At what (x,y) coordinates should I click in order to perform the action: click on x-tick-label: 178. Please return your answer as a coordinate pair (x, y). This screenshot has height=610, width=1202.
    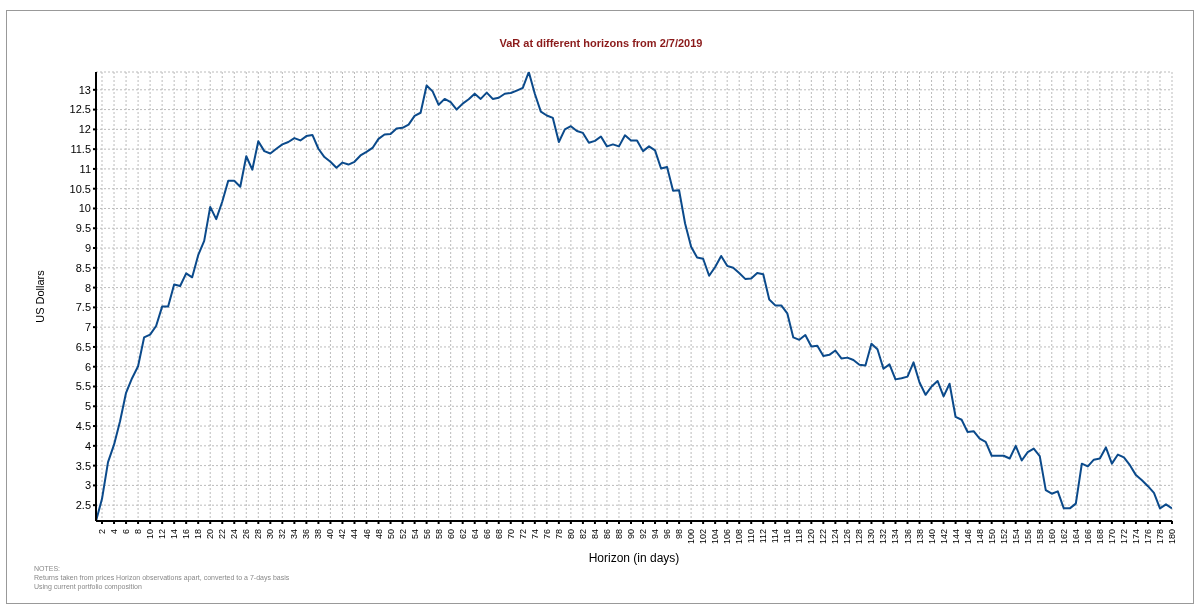
    Looking at the image, I should click on (1159, 537).